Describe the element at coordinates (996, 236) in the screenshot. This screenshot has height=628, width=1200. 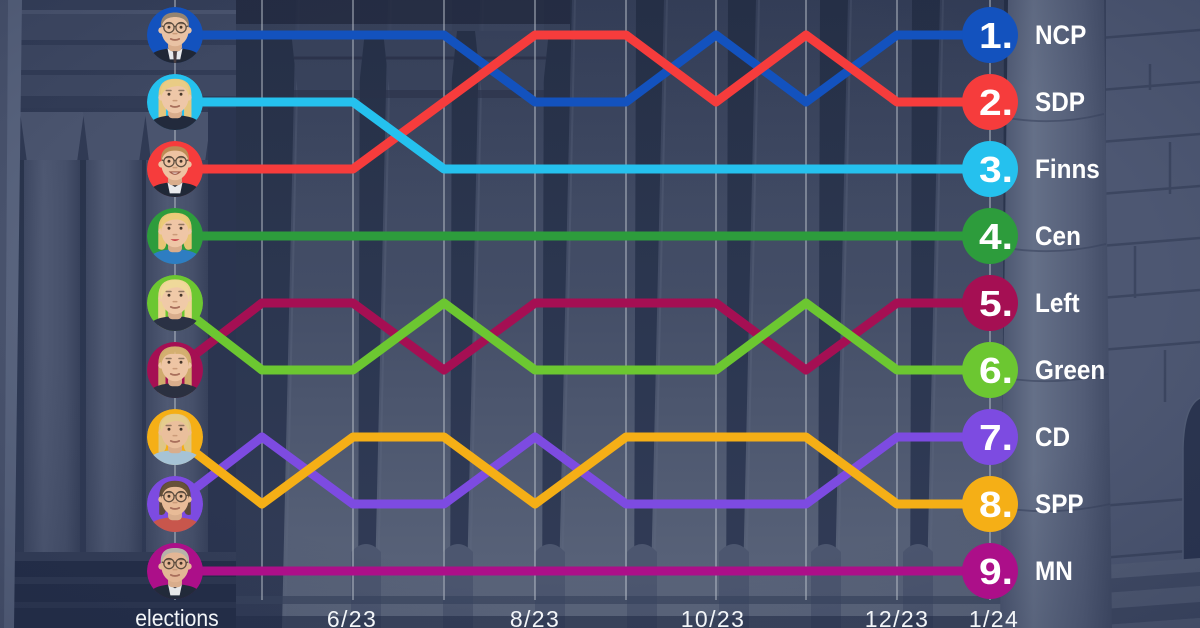
I see `svg-text: 4.` at that location.